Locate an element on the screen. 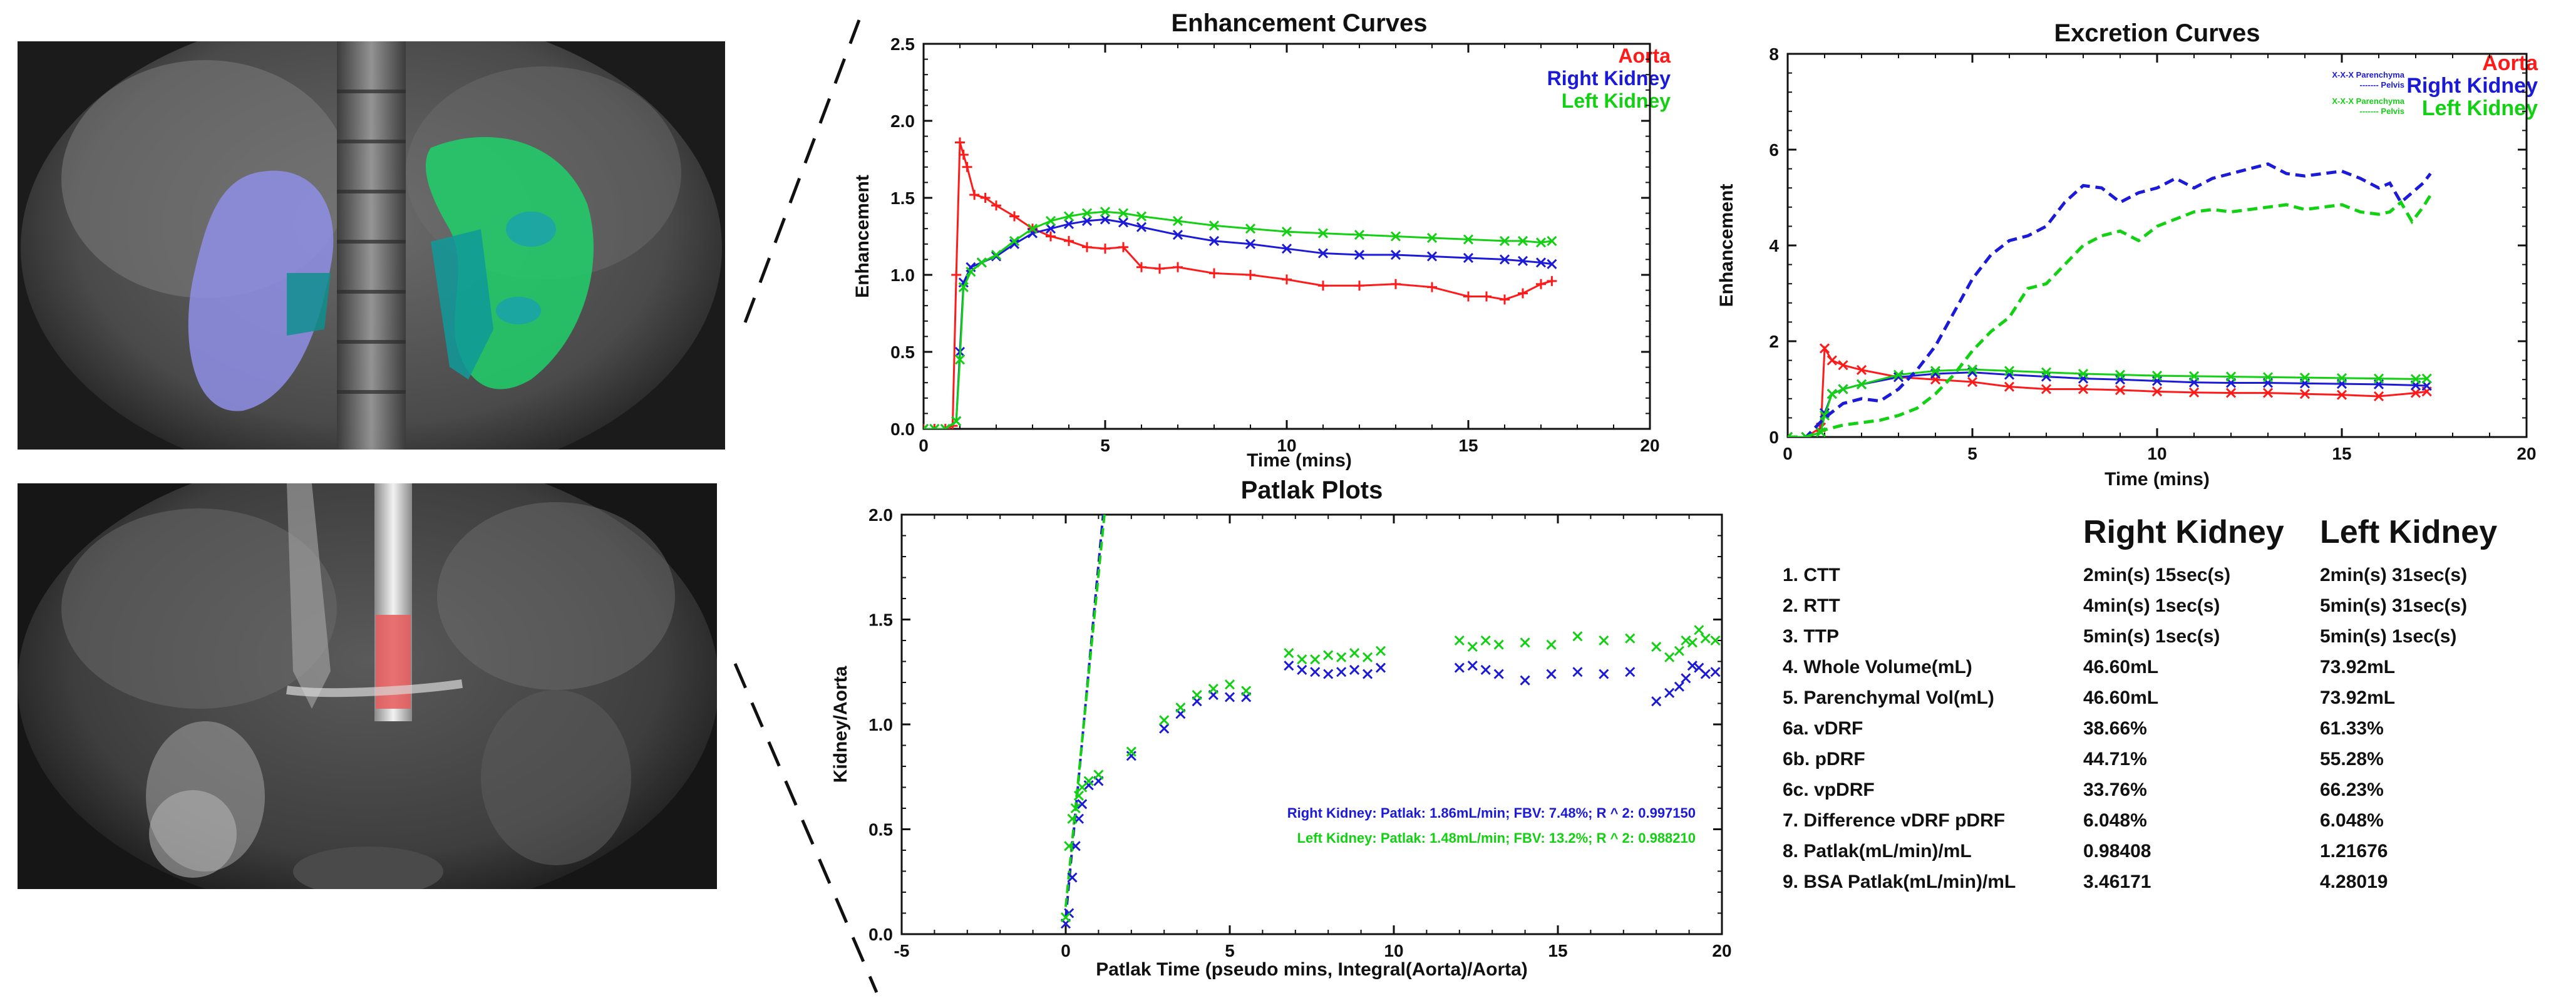 Image resolution: width=2576 pixels, height=1003 pixels. y-tick-label: 0.0 is located at coordinates (903, 429).